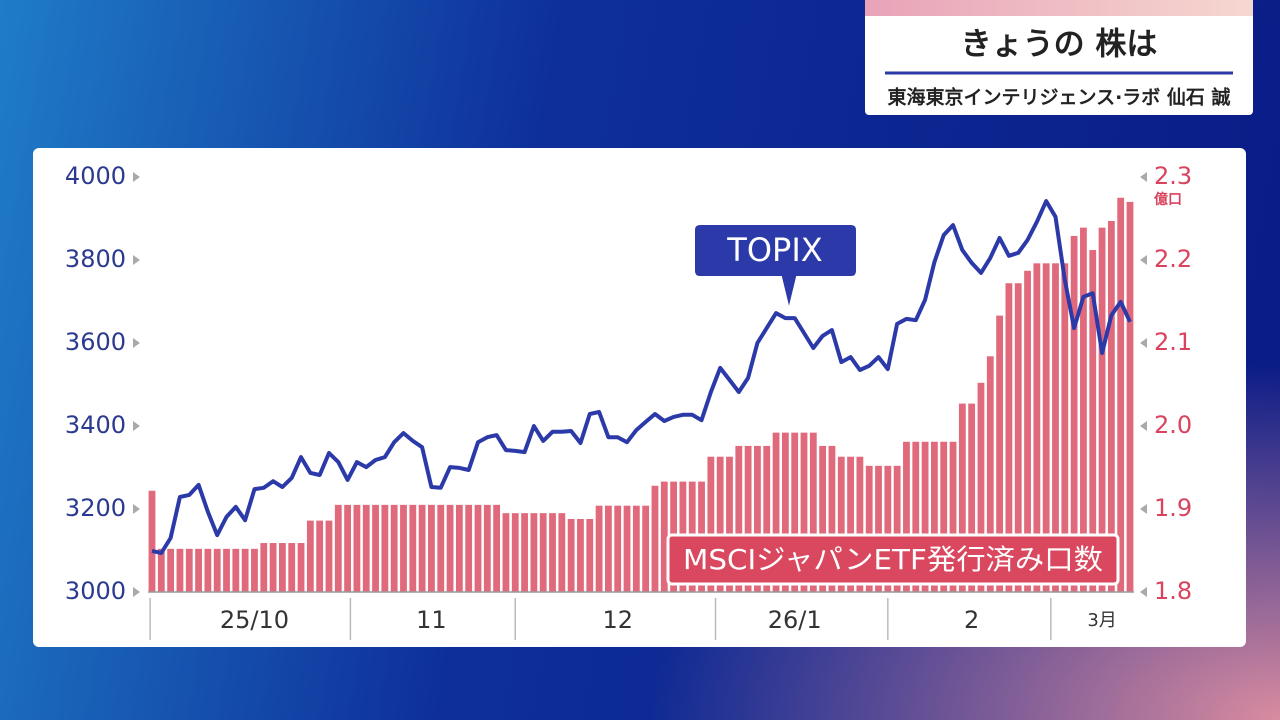  I want to click on x-tick-label: 25/10, so click(254, 620).